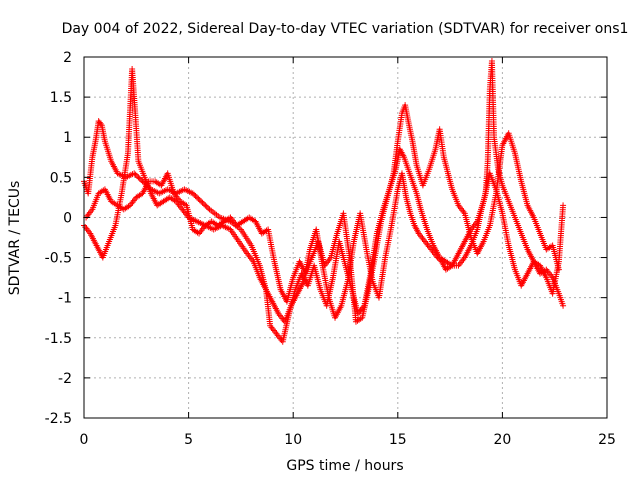 This screenshot has height=480, width=640. I want to click on y-tick-label: 0.5, so click(61, 178).